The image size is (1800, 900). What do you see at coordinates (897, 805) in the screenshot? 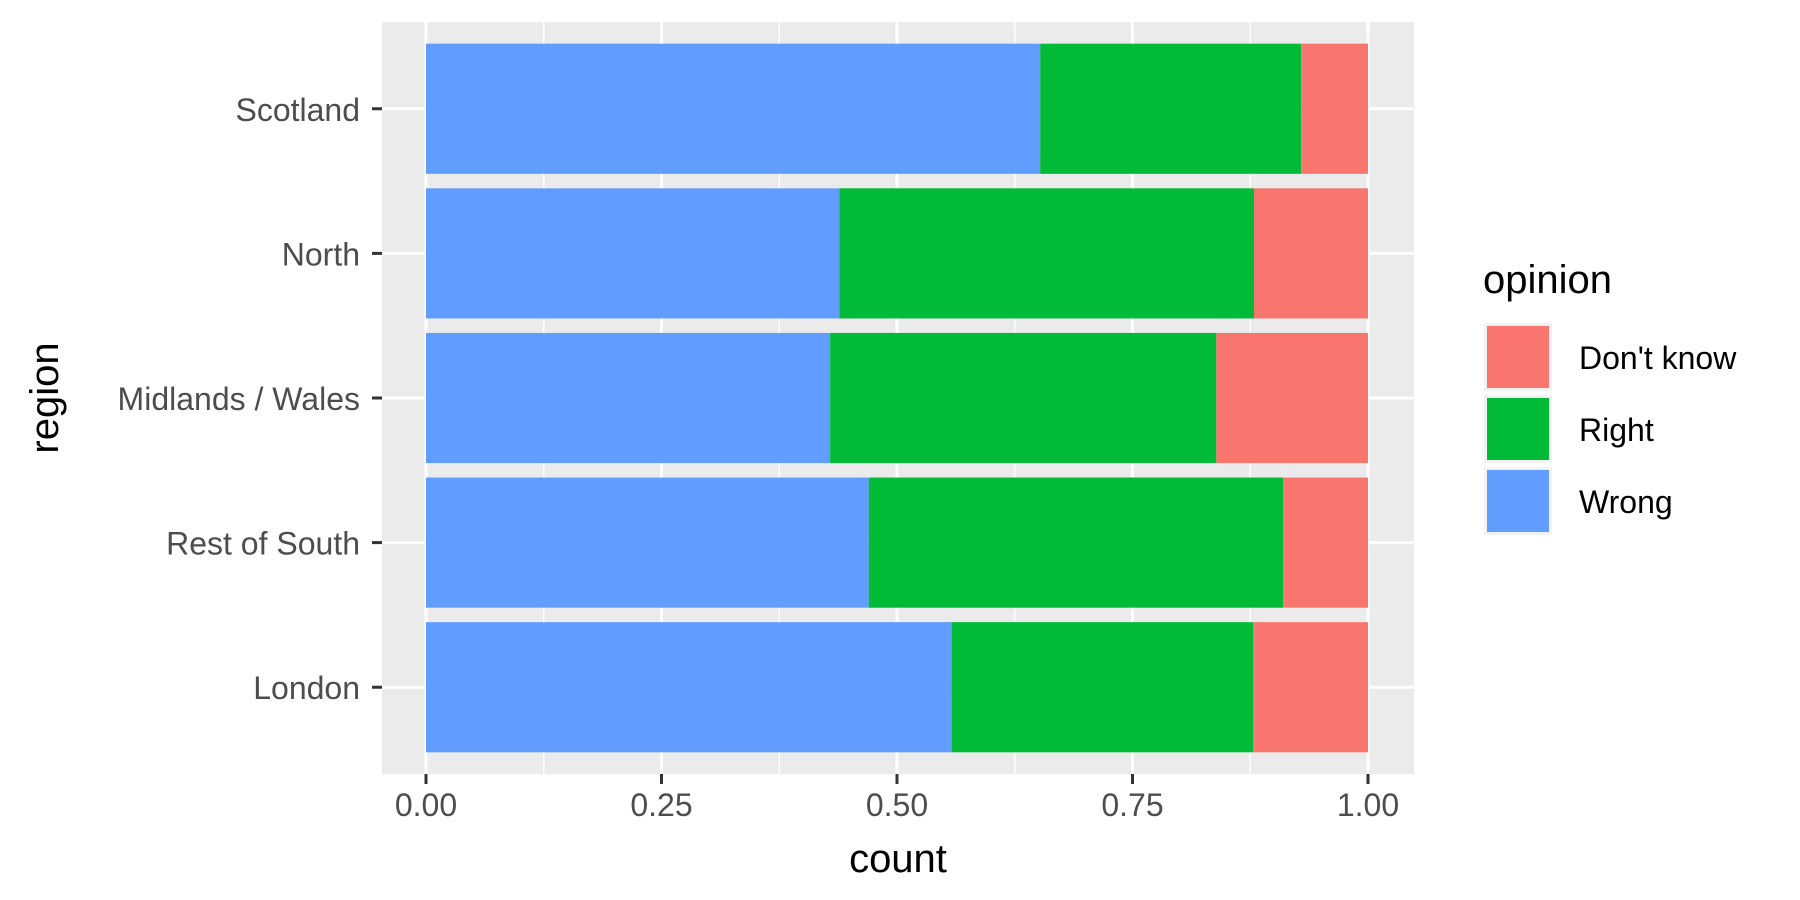
I see `x-tick-label: 0.50` at bounding box center [897, 805].